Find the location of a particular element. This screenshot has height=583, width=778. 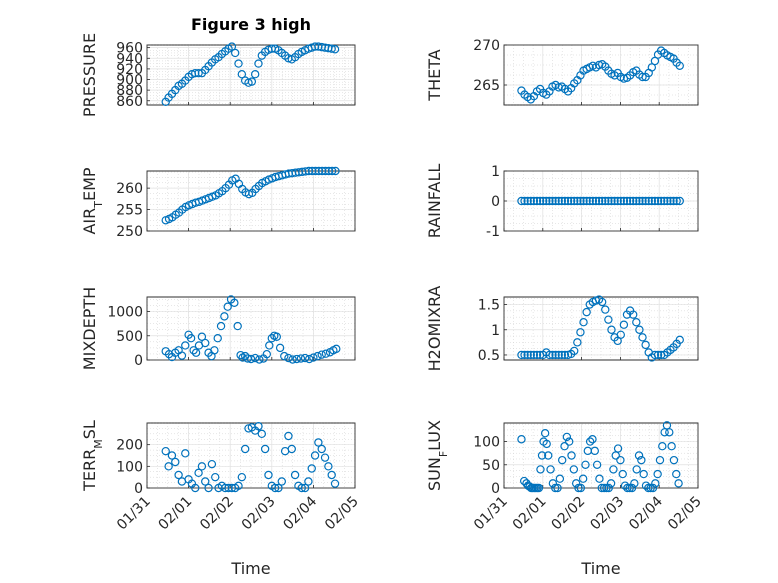

y-tick-label: 1 is located at coordinates (495, 331).